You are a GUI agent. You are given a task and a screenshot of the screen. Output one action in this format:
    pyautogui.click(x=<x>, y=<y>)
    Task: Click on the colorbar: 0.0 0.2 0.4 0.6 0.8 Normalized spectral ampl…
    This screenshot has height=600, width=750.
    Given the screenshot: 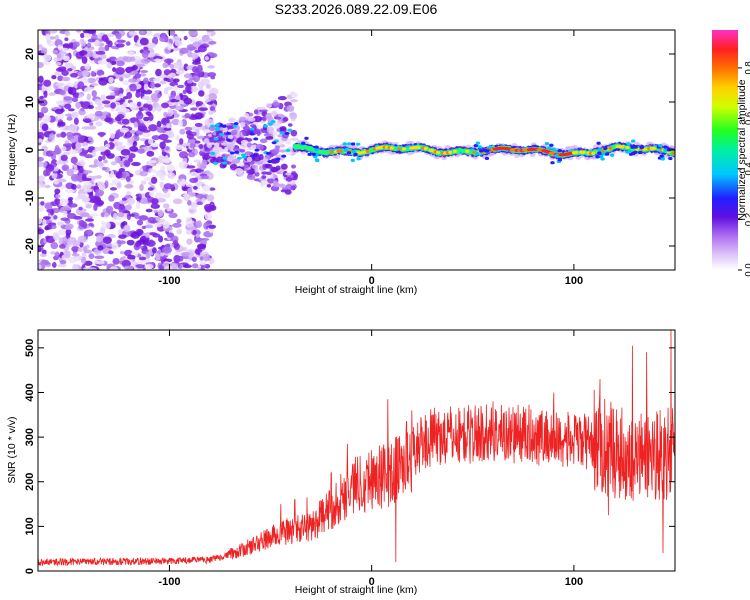 What is the action you would take?
    pyautogui.click(x=731, y=153)
    